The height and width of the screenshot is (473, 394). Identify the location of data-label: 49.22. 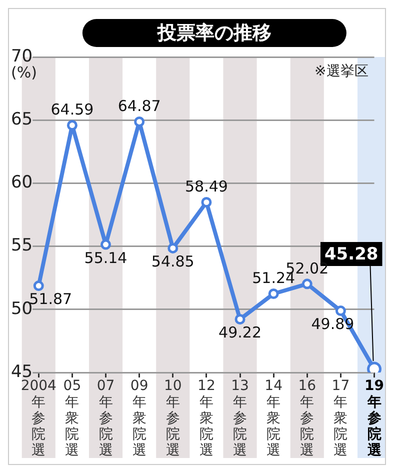
(240, 333).